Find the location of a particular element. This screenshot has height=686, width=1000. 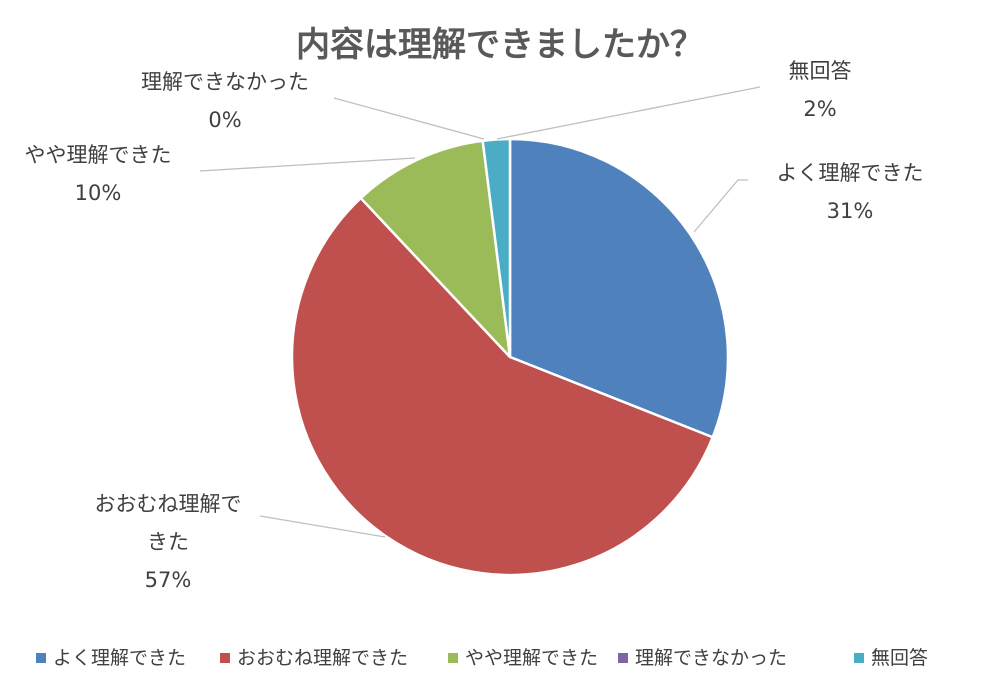

data-label-value-3: 0% is located at coordinates (224, 120).